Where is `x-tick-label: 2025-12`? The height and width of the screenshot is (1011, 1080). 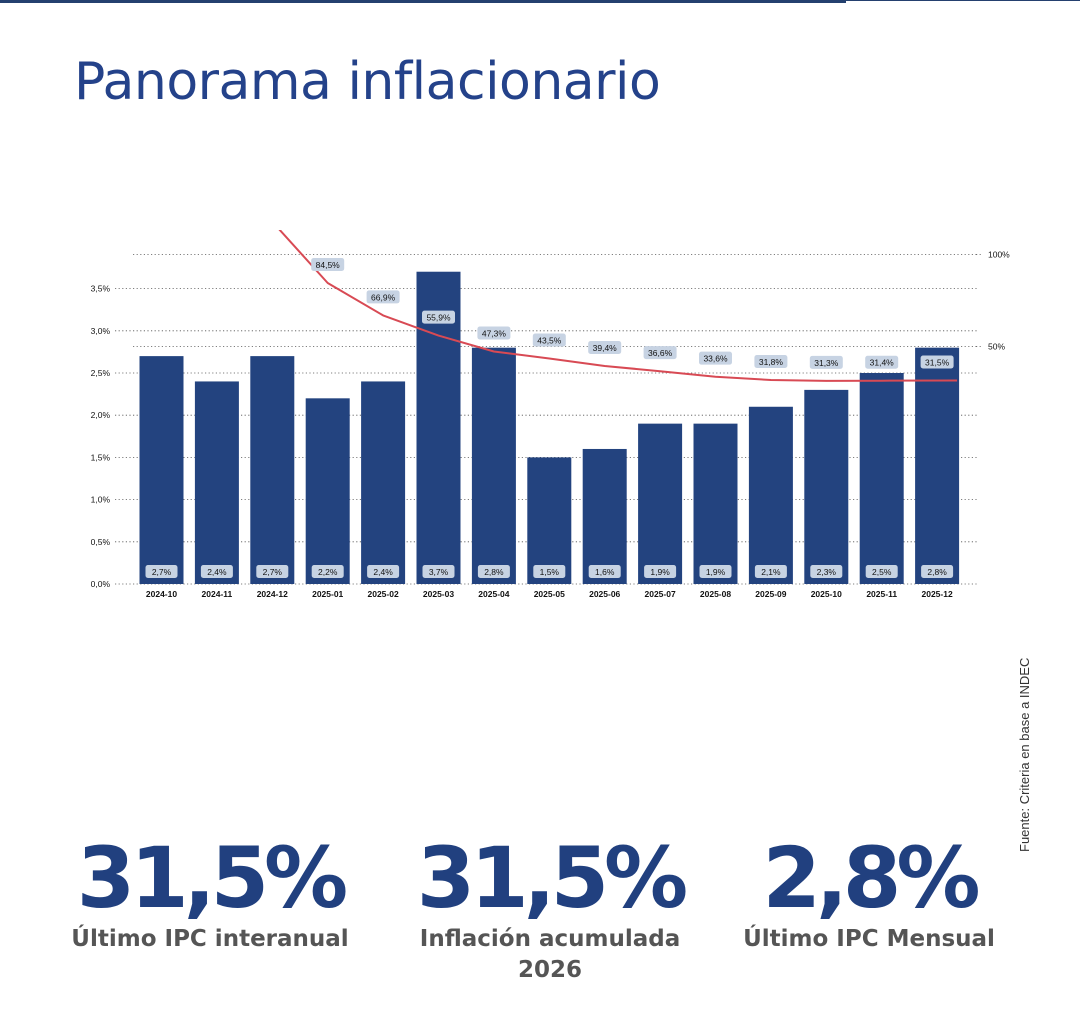 x-tick-label: 2025-12 is located at coordinates (936, 594).